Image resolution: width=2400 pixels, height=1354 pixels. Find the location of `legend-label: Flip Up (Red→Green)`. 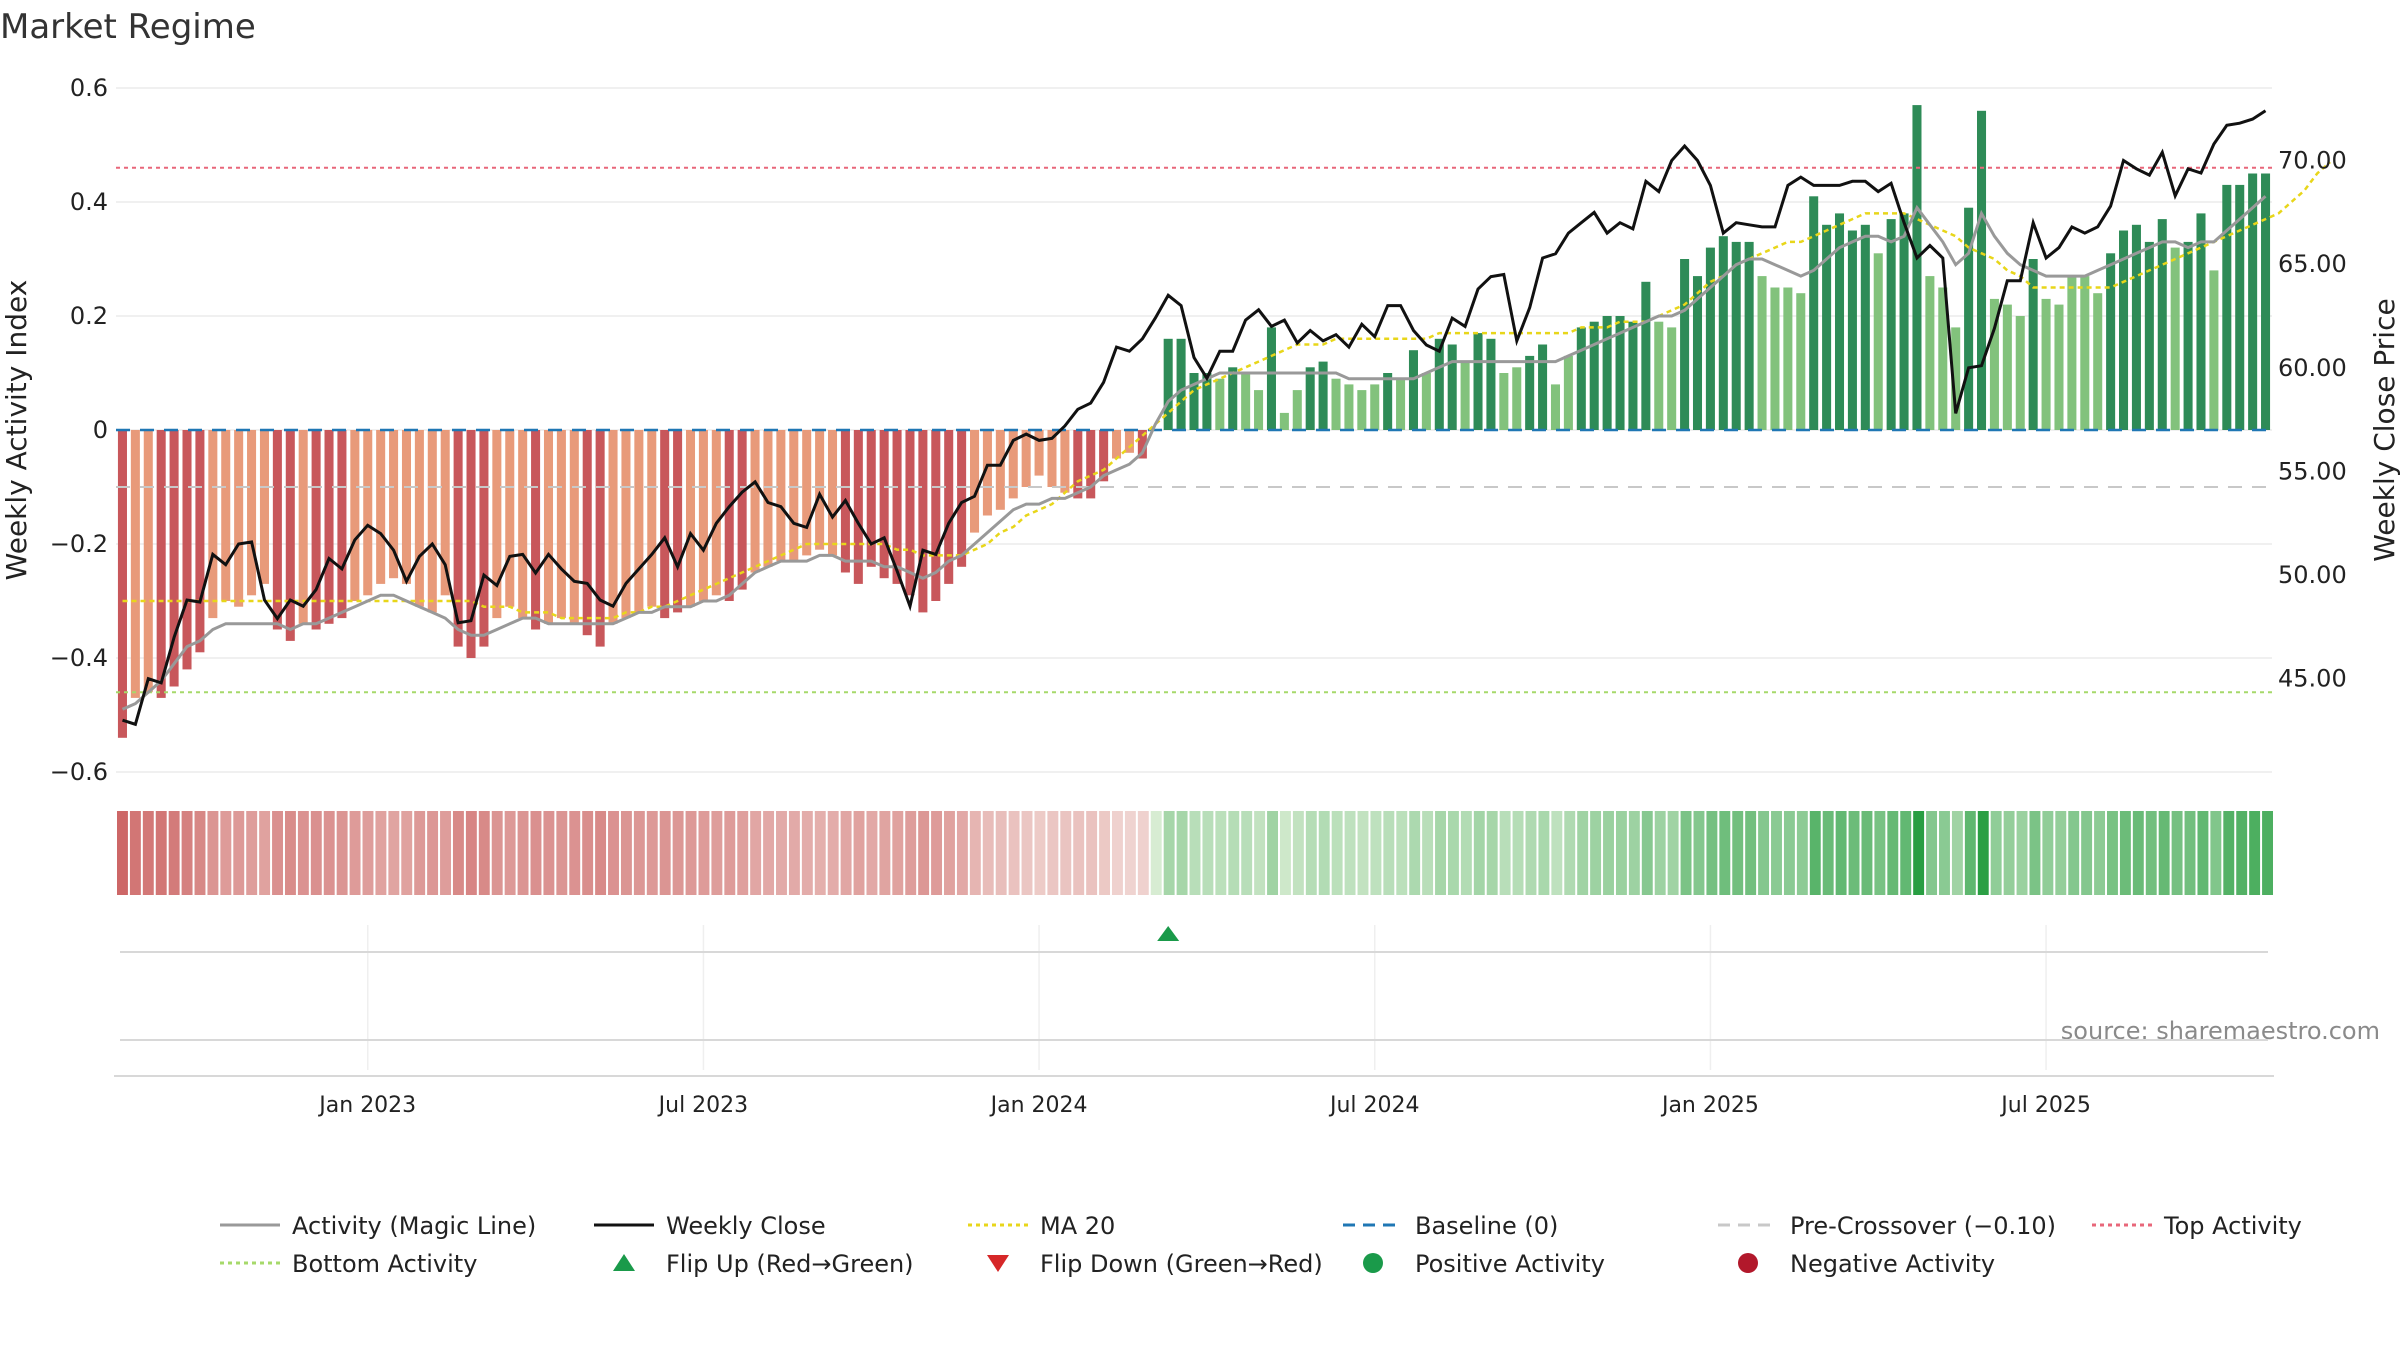

legend-label: Flip Up (Red→Green) is located at coordinates (790, 1264).